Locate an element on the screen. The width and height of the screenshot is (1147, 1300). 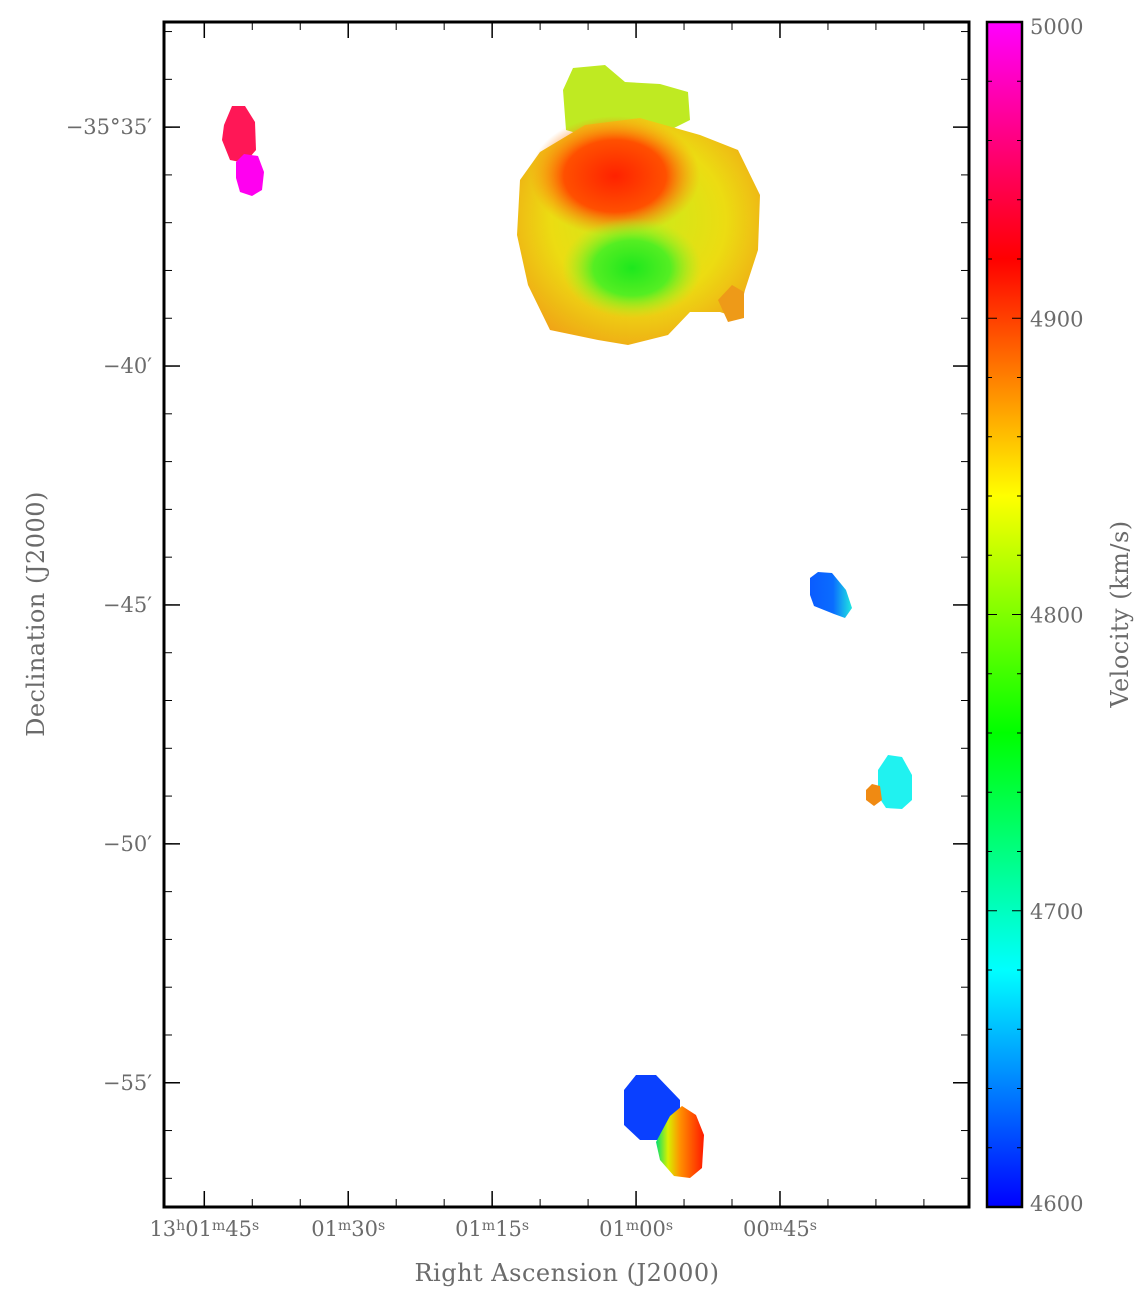
northeast-source-magenta is located at coordinates (250, 175).